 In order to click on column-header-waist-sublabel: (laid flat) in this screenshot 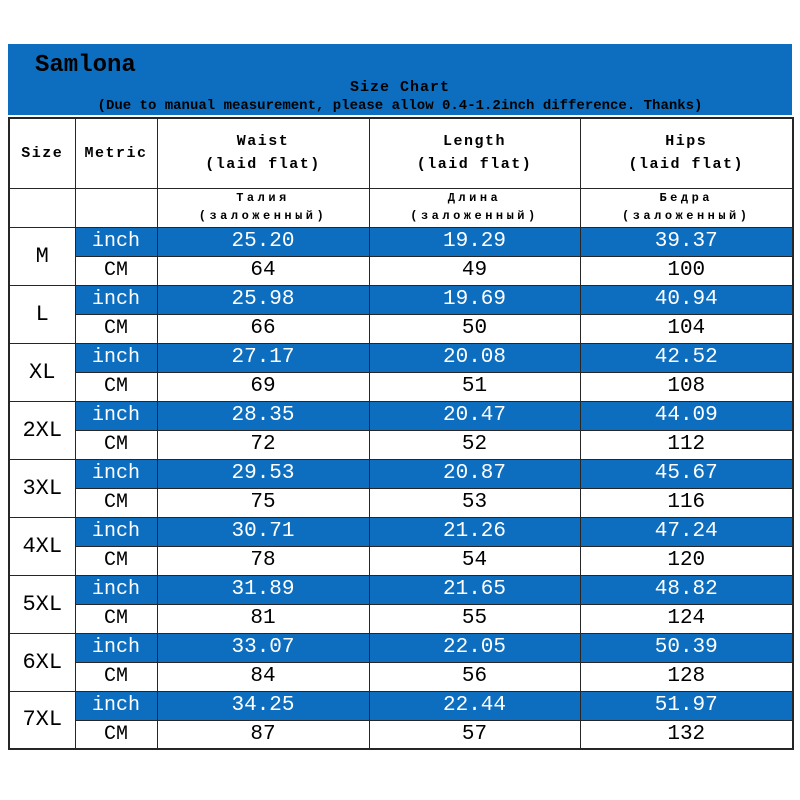, I will do `click(263, 165)`.